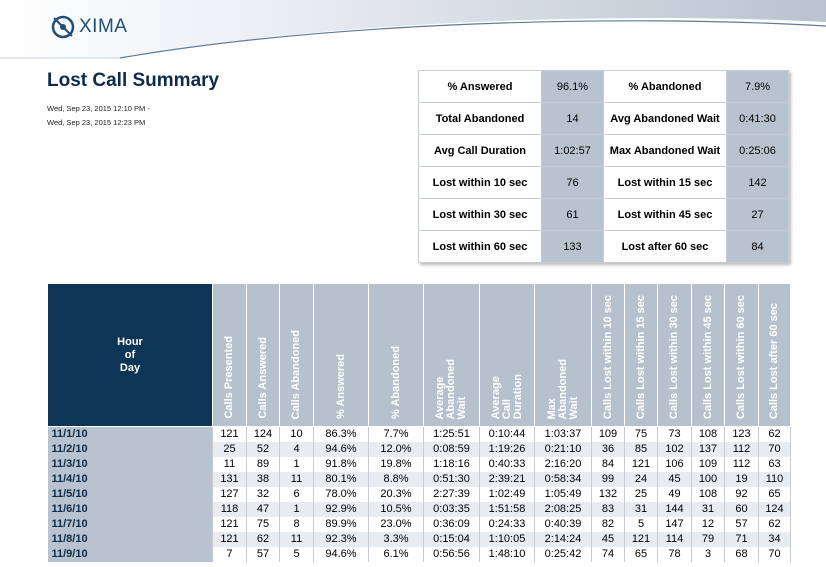 This screenshot has height=567, width=826. I want to click on table-cell: 144, so click(674, 509).